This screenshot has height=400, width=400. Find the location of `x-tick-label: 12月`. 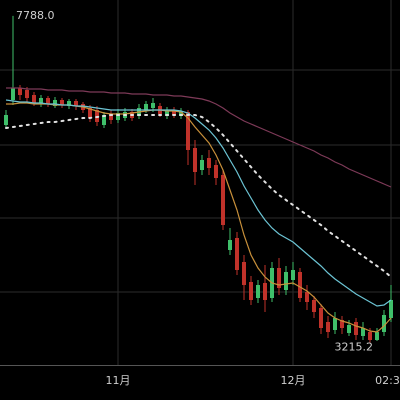

x-tick-label: 12月 is located at coordinates (293, 380).